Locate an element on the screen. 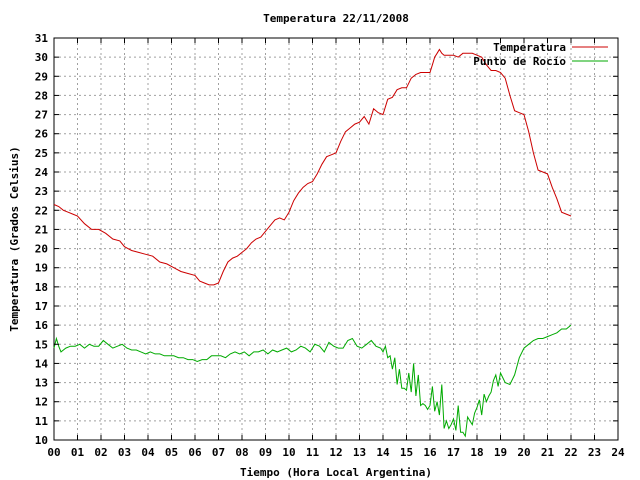  legend-label: Temperatura is located at coordinates (529, 47).